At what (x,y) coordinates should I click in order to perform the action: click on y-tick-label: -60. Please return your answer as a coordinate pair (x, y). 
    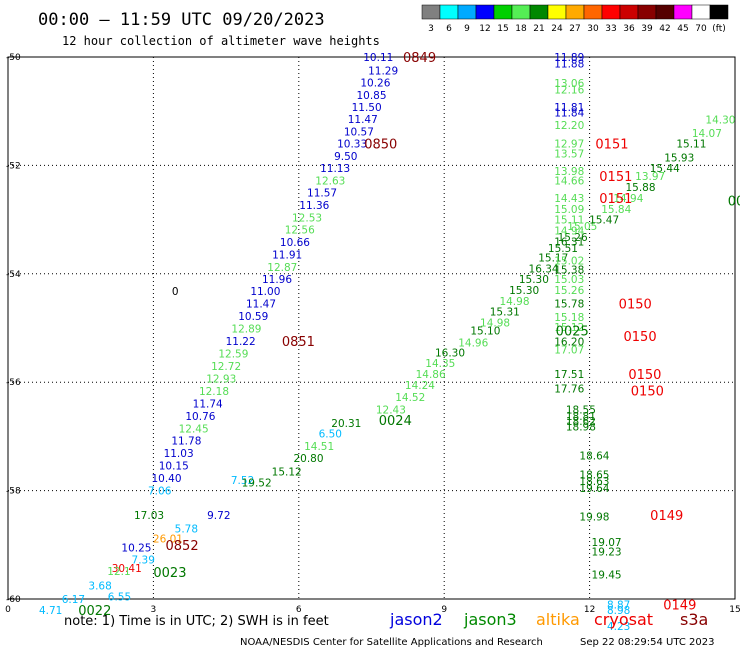
    Looking at the image, I should click on (13, 600).